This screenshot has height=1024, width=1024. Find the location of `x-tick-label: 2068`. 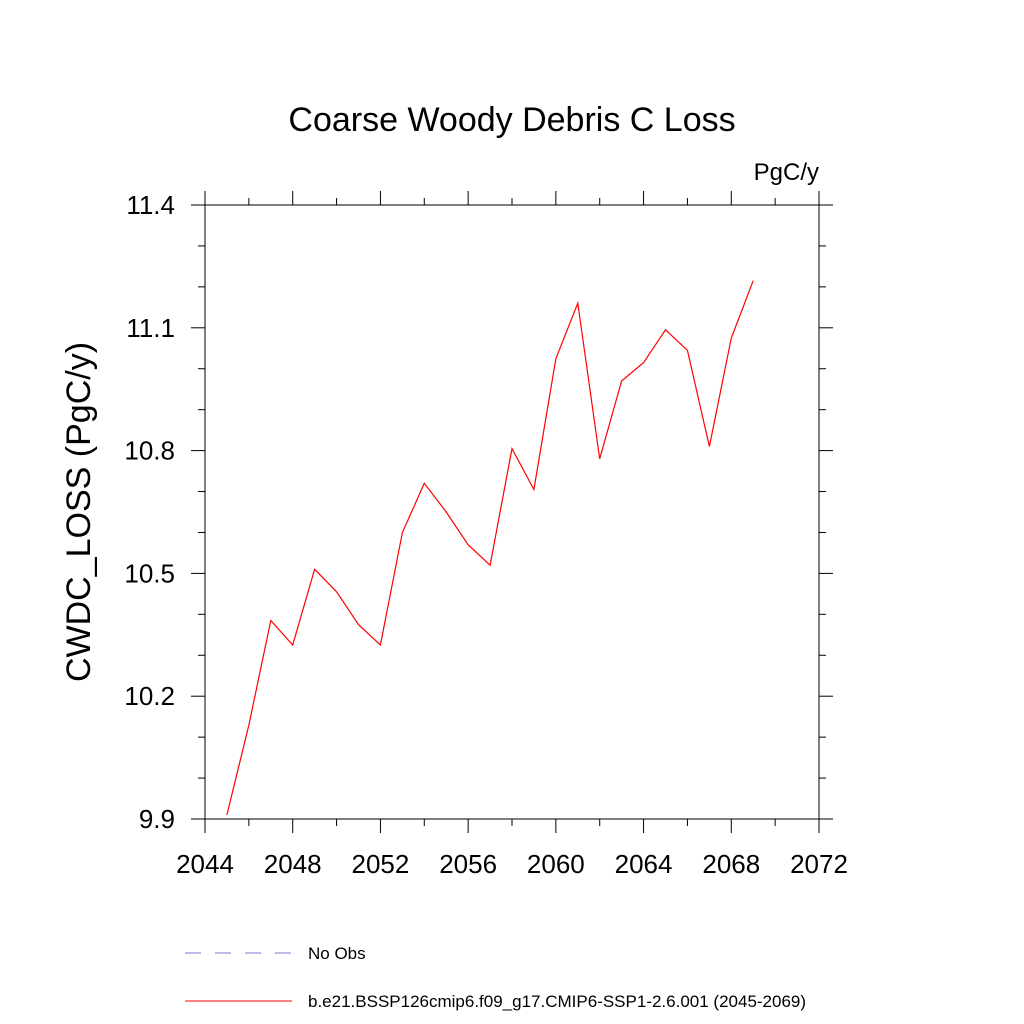

x-tick-label: 2068 is located at coordinates (731, 864).